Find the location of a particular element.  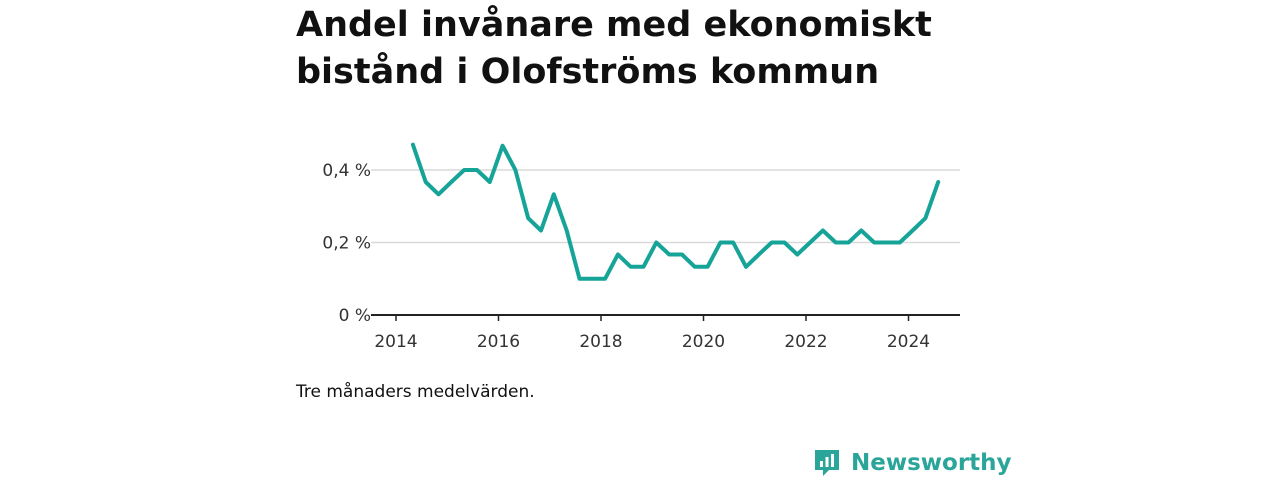

series-line is located at coordinates (675, 211).